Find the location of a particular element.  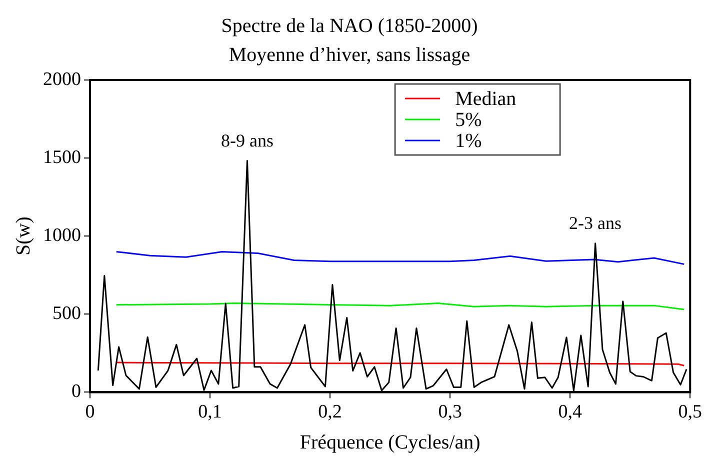

chart-subtitle: Moyenne d’hiver, sans lissage is located at coordinates (349, 55).